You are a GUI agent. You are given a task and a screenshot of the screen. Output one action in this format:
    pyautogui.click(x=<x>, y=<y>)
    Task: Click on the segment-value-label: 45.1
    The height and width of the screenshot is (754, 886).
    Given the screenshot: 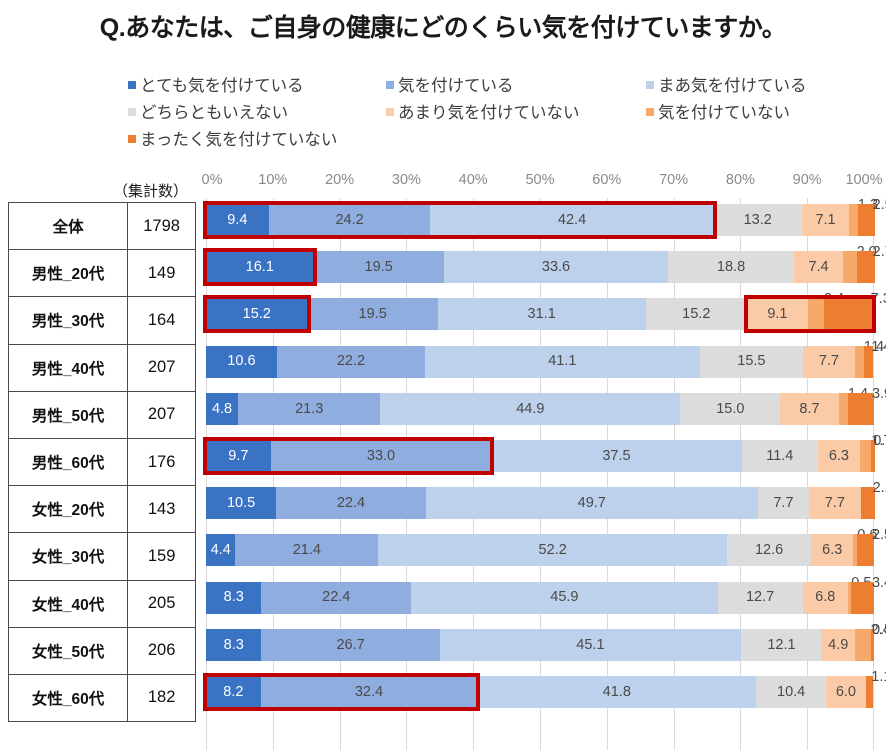 What is the action you would take?
    pyautogui.click(x=590, y=644)
    